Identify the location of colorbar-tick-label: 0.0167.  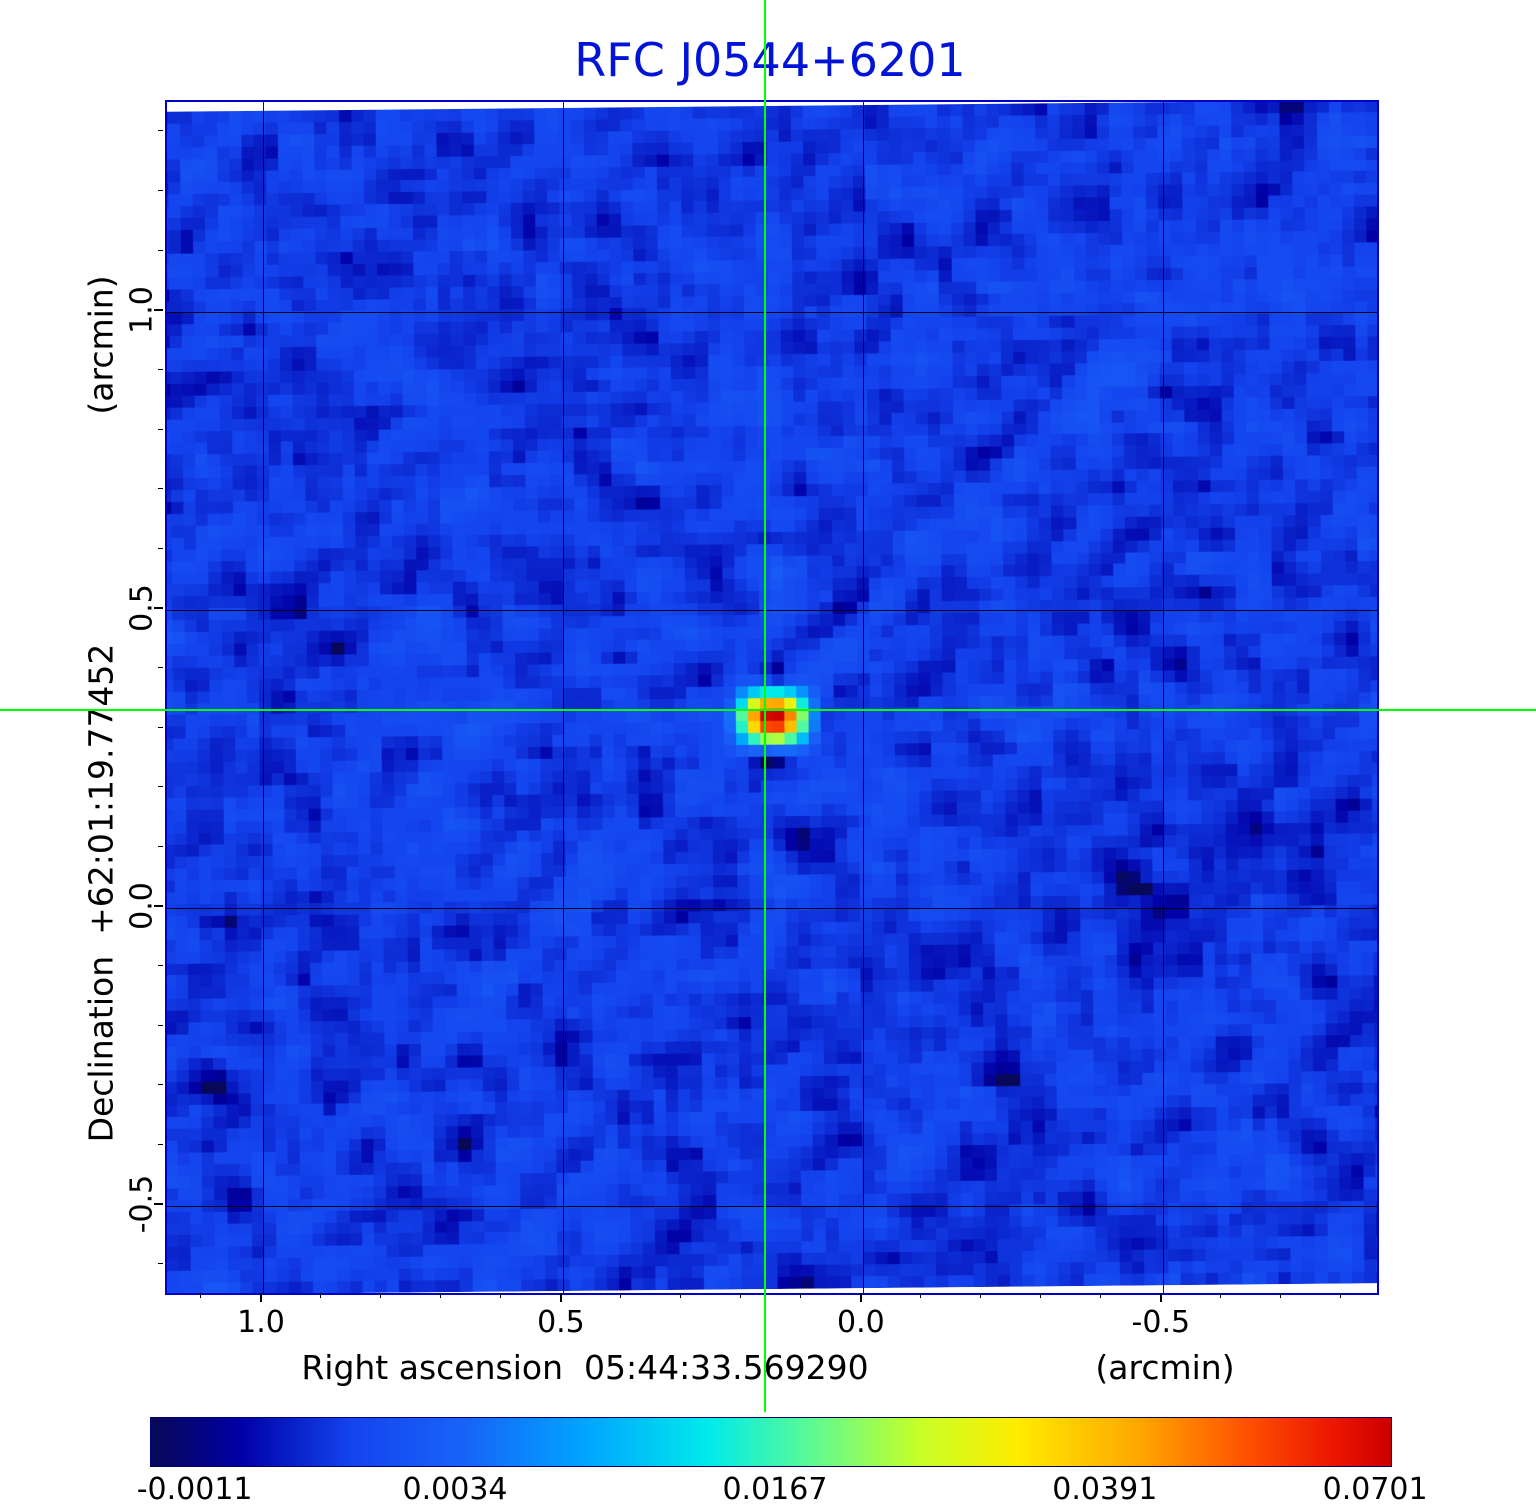
(775, 1489).